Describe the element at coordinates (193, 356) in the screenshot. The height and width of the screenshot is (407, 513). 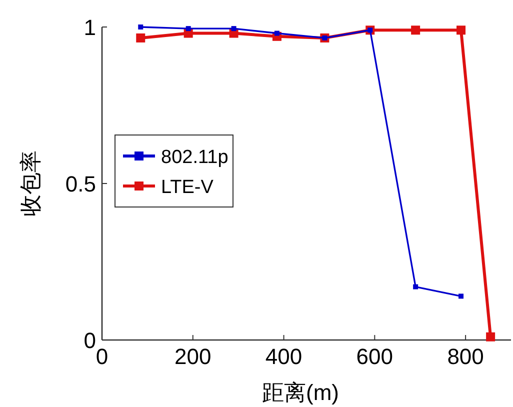
I see `x-tick-label: 200` at that location.